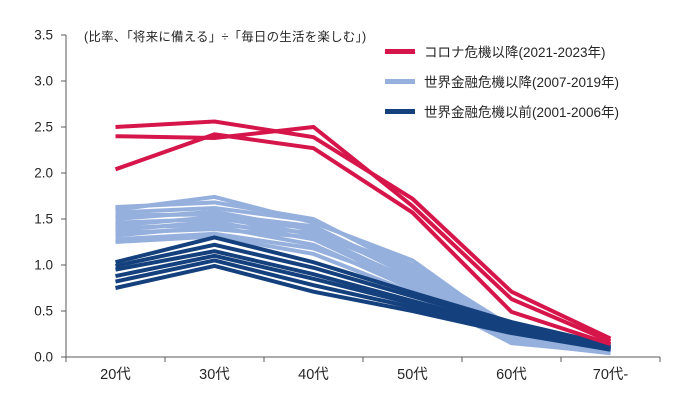  Describe the element at coordinates (522, 82) in the screenshot. I see `legend-label-gfc-after: 世界金融危機以降(2007-2019年)` at that location.